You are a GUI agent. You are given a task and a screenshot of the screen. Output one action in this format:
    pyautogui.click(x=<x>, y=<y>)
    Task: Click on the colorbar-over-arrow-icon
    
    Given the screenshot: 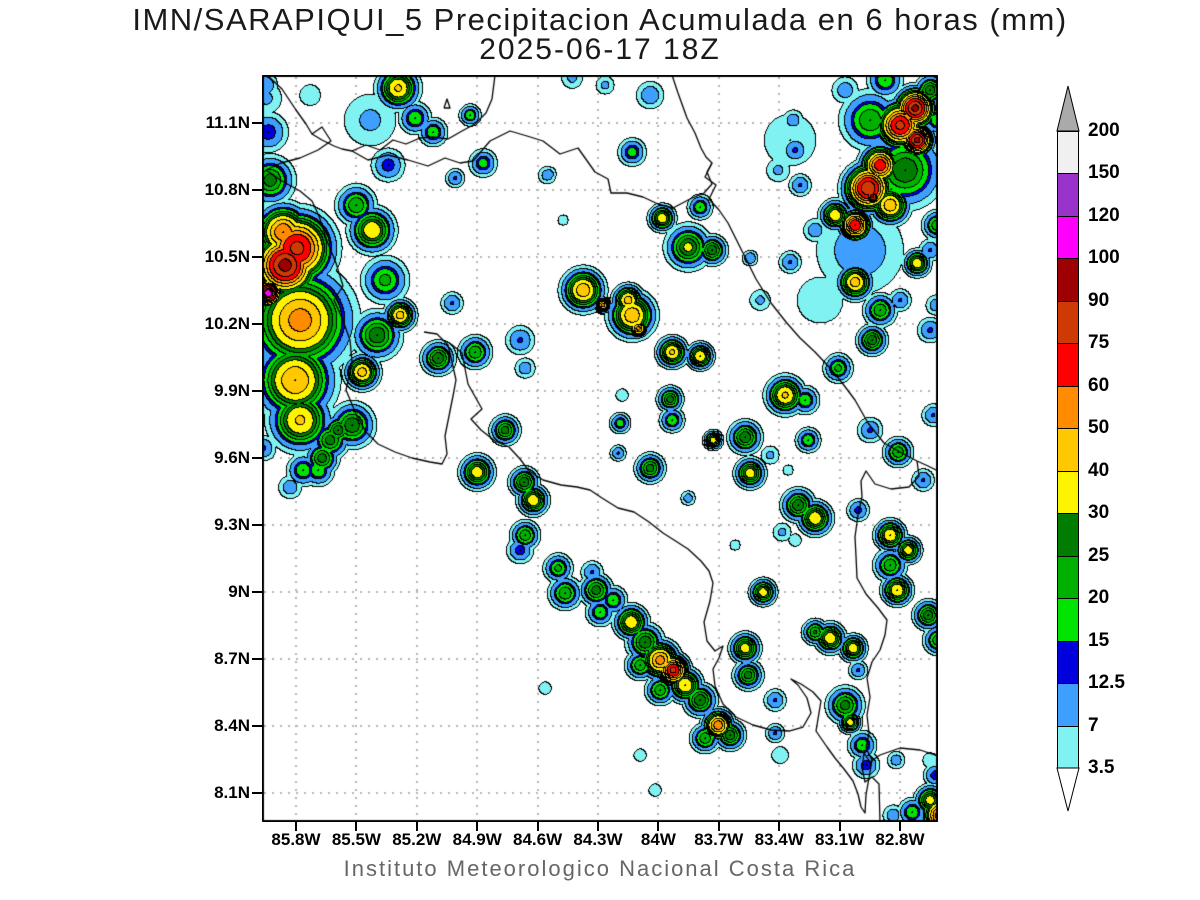 What is the action you would take?
    pyautogui.click(x=1068, y=108)
    